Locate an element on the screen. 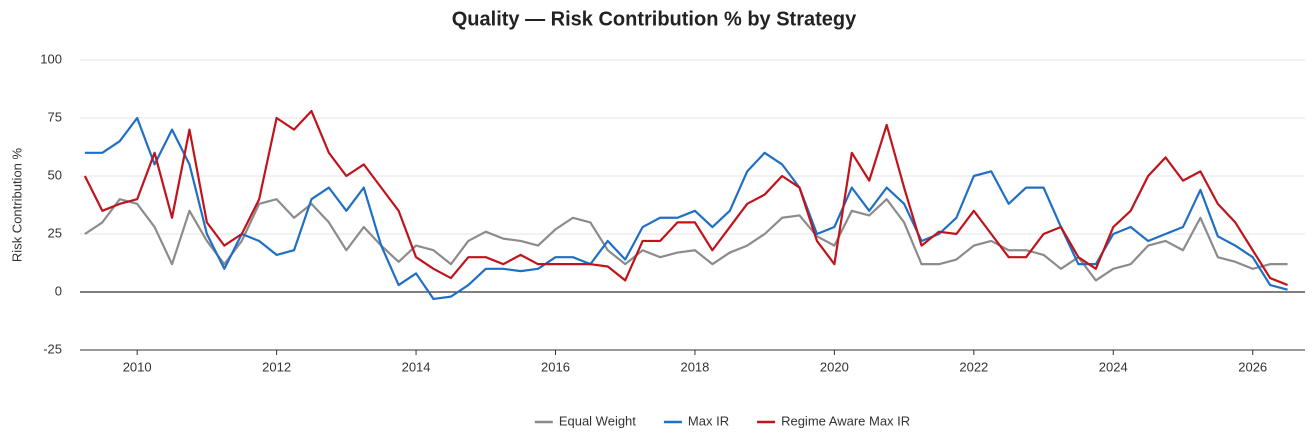  y-tick-label: 0 is located at coordinates (58, 290).